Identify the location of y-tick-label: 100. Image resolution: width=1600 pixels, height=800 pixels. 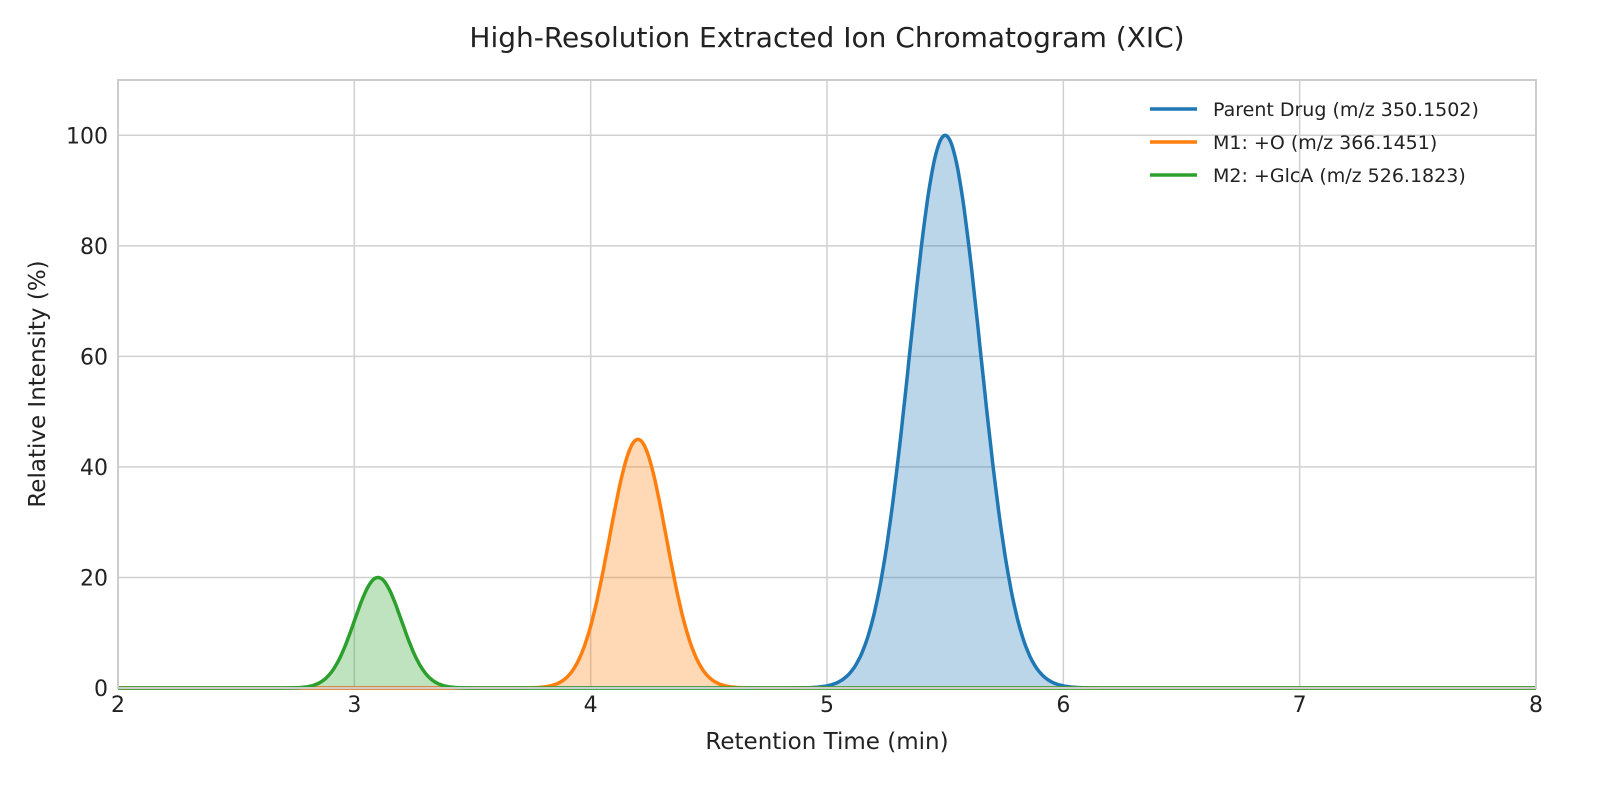
(87, 136).